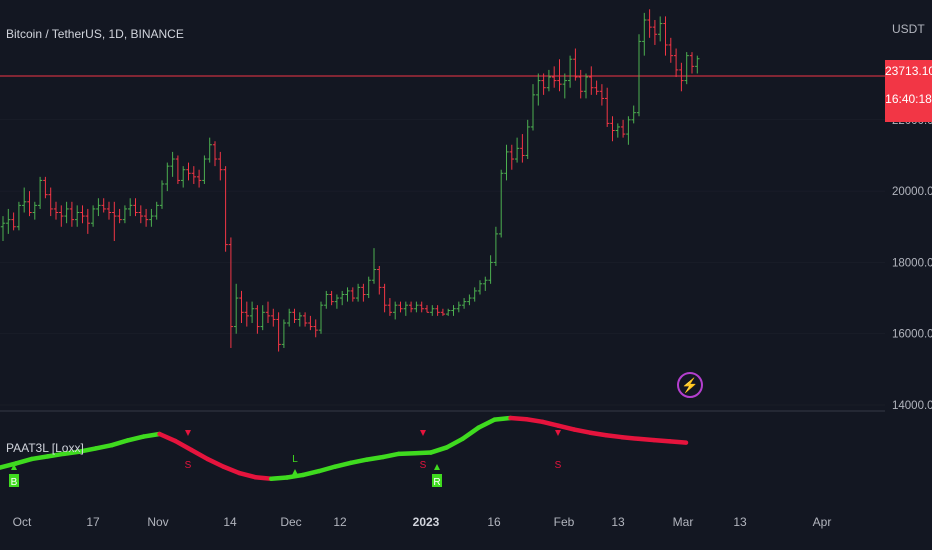 The width and height of the screenshot is (932, 550). What do you see at coordinates (93, 522) in the screenshot?
I see `x-tick-label: 17` at bounding box center [93, 522].